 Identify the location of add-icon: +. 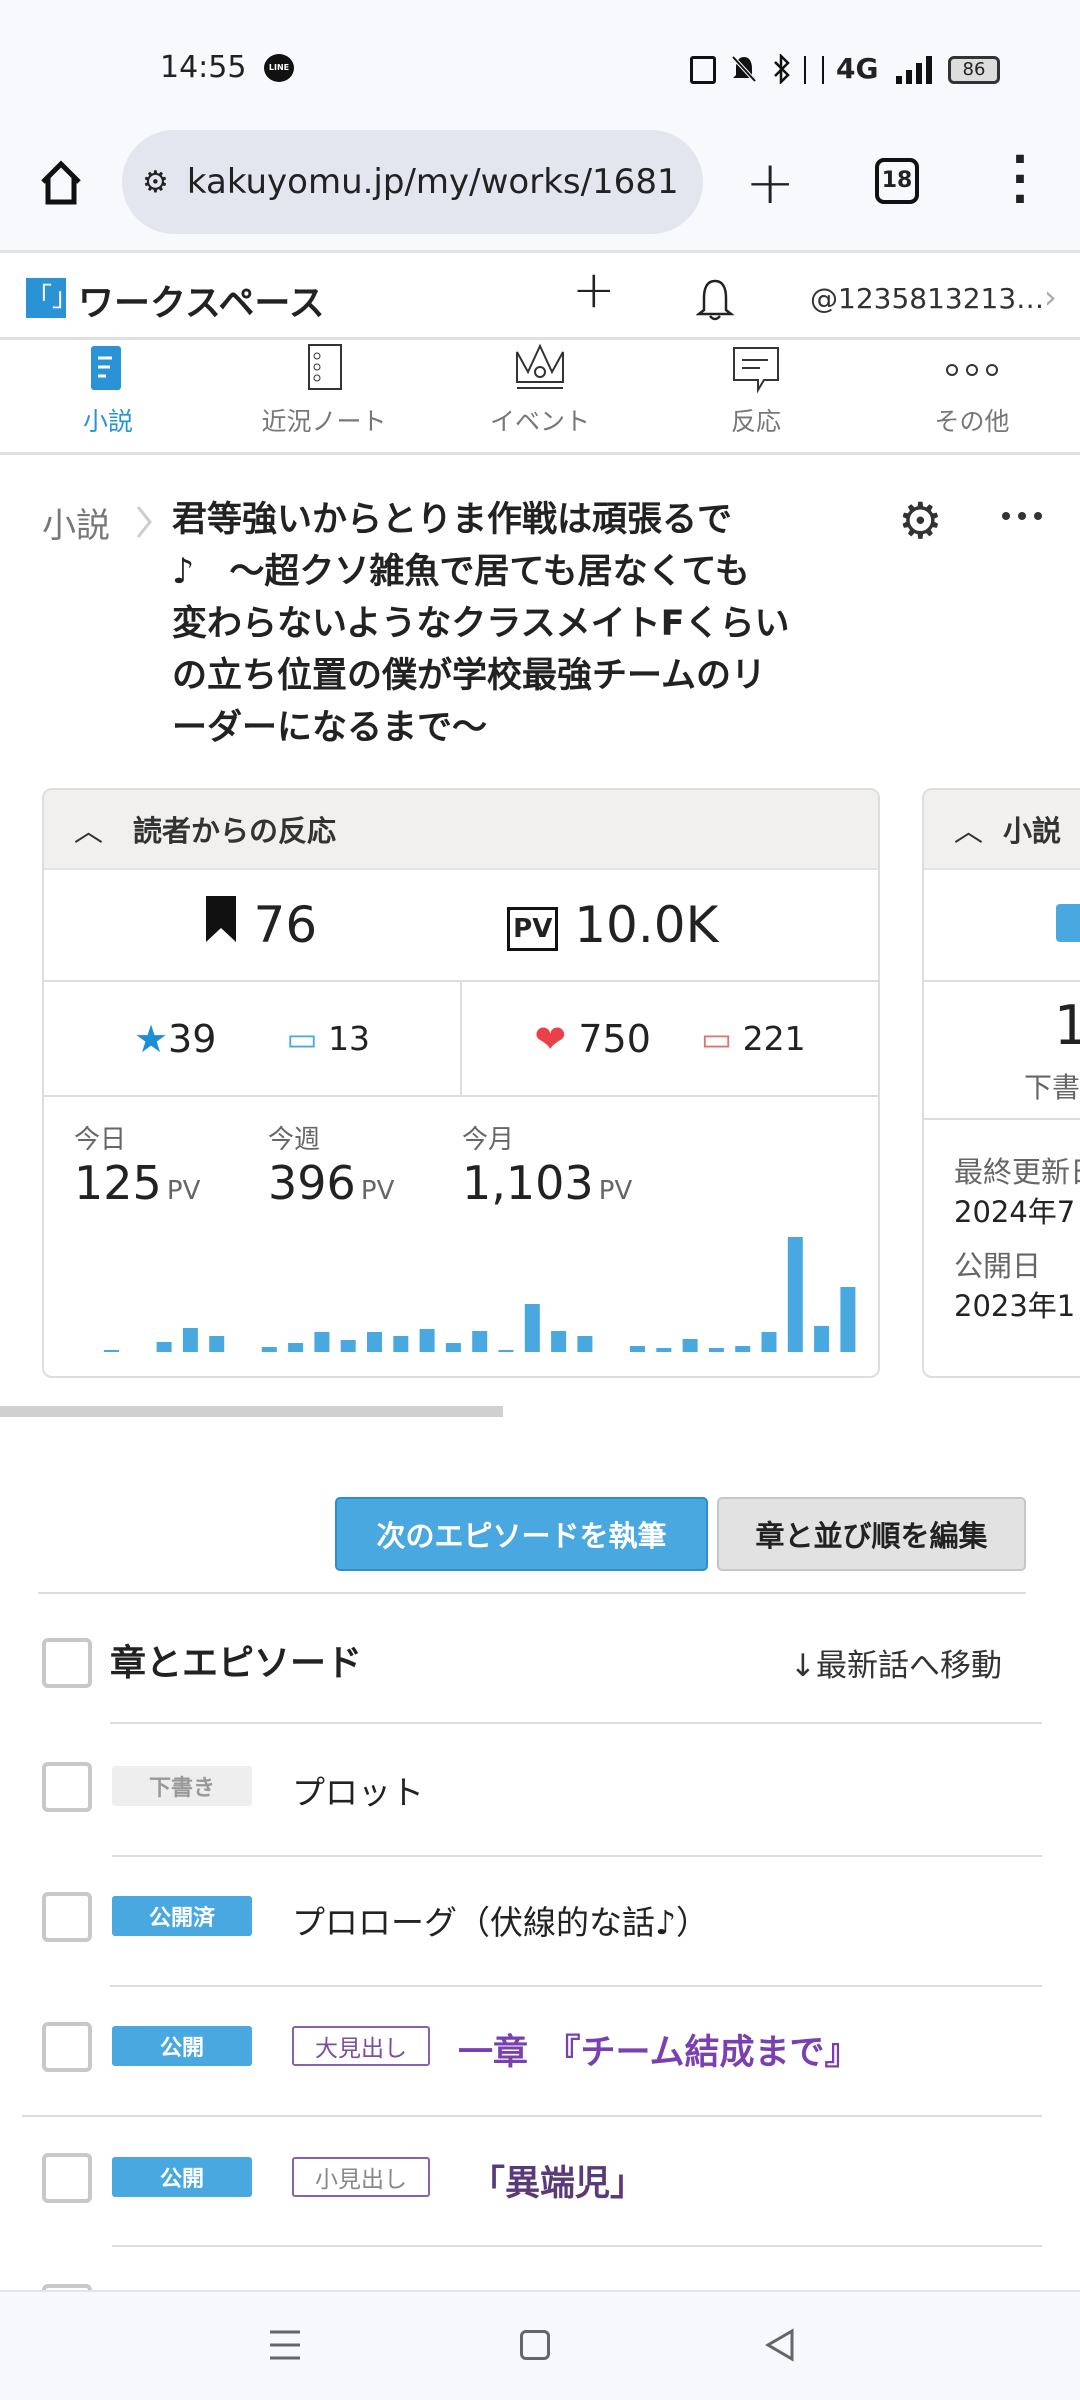
(594, 290).